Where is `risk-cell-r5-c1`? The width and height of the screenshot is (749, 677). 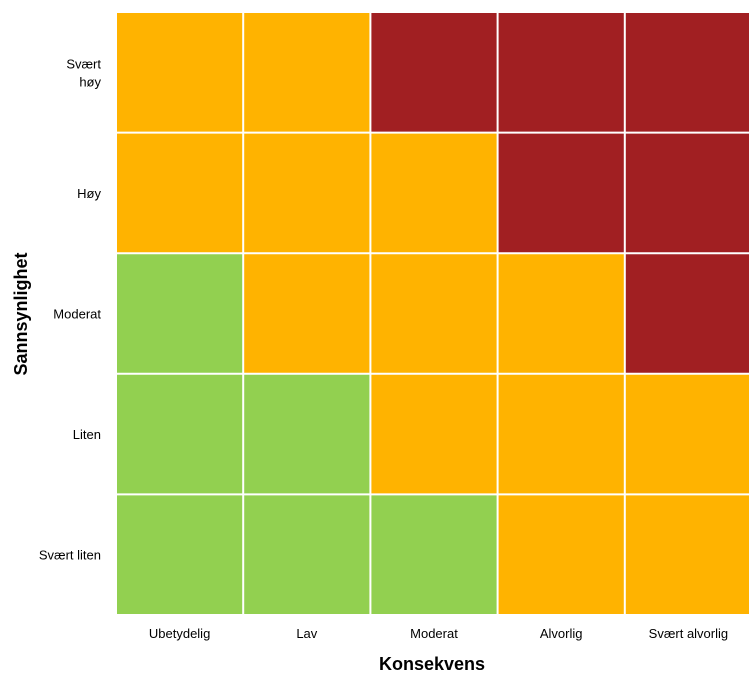
risk-cell-r5-c1 is located at coordinates (180, 554).